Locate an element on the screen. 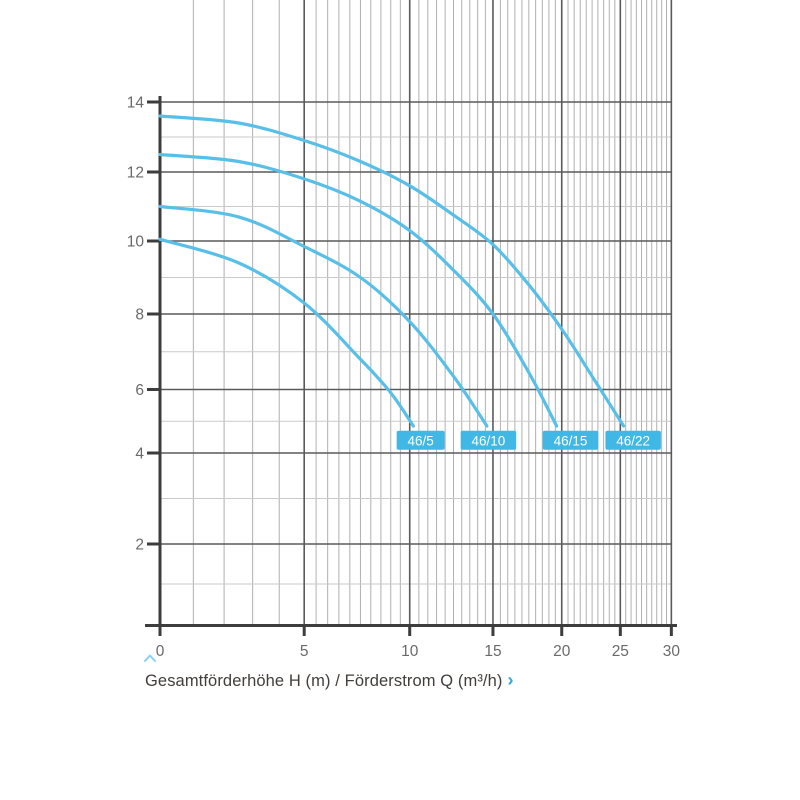  chevron-right-icon: › is located at coordinates (510, 680).